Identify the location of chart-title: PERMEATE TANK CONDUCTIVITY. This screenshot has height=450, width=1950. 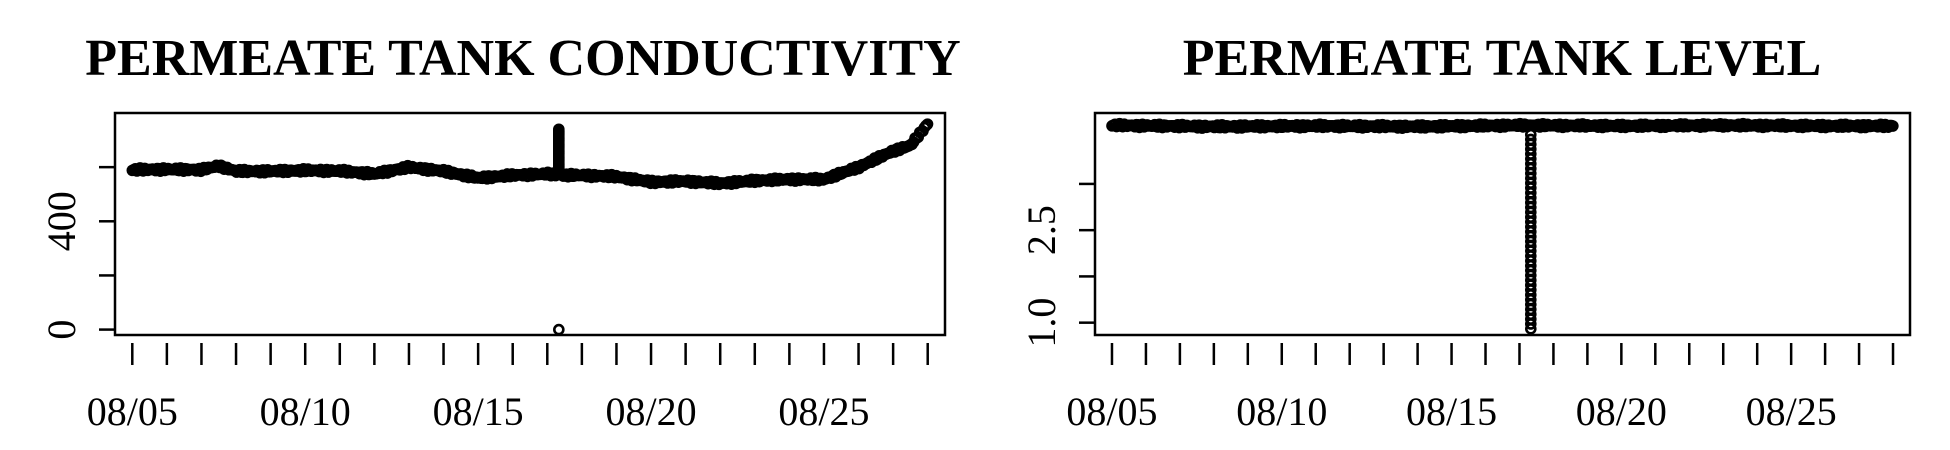
(522, 58).